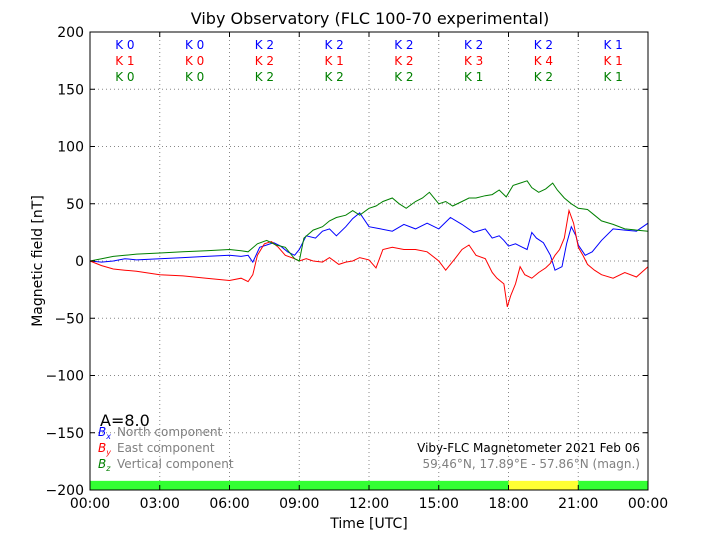  Describe the element at coordinates (65, 377) in the screenshot. I see `y-tick-label: −100` at that location.